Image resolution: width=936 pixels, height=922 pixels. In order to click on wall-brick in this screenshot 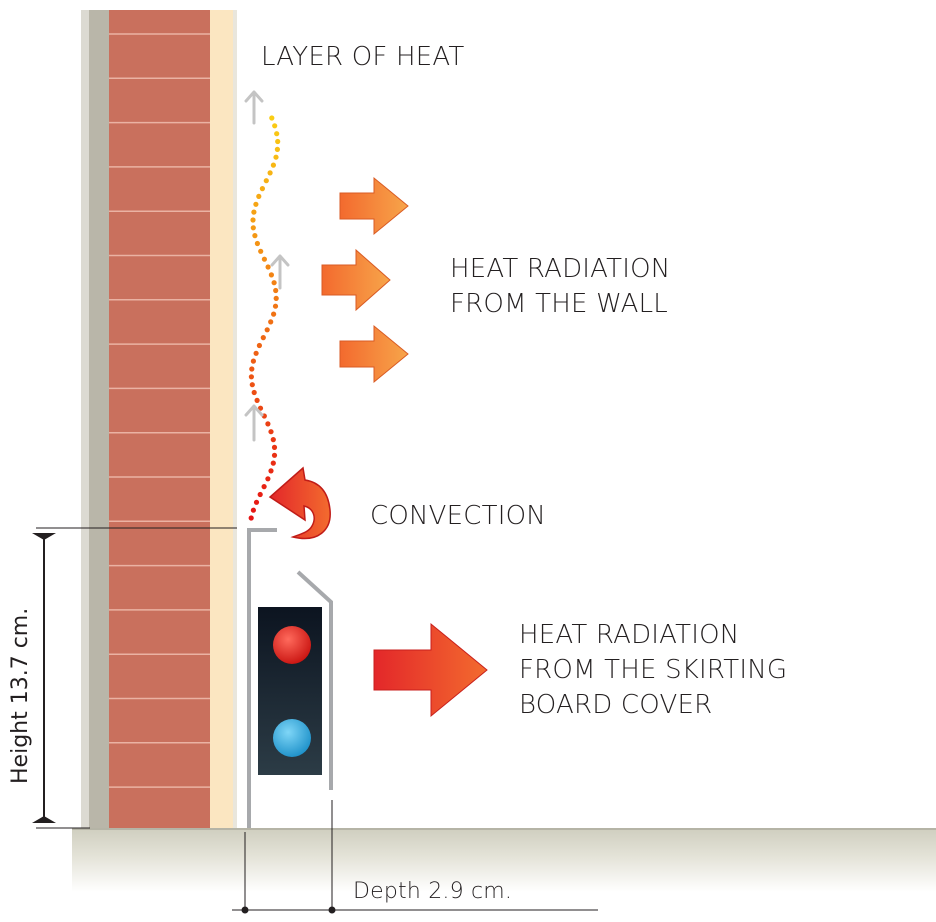, I will do `click(159, 419)`.